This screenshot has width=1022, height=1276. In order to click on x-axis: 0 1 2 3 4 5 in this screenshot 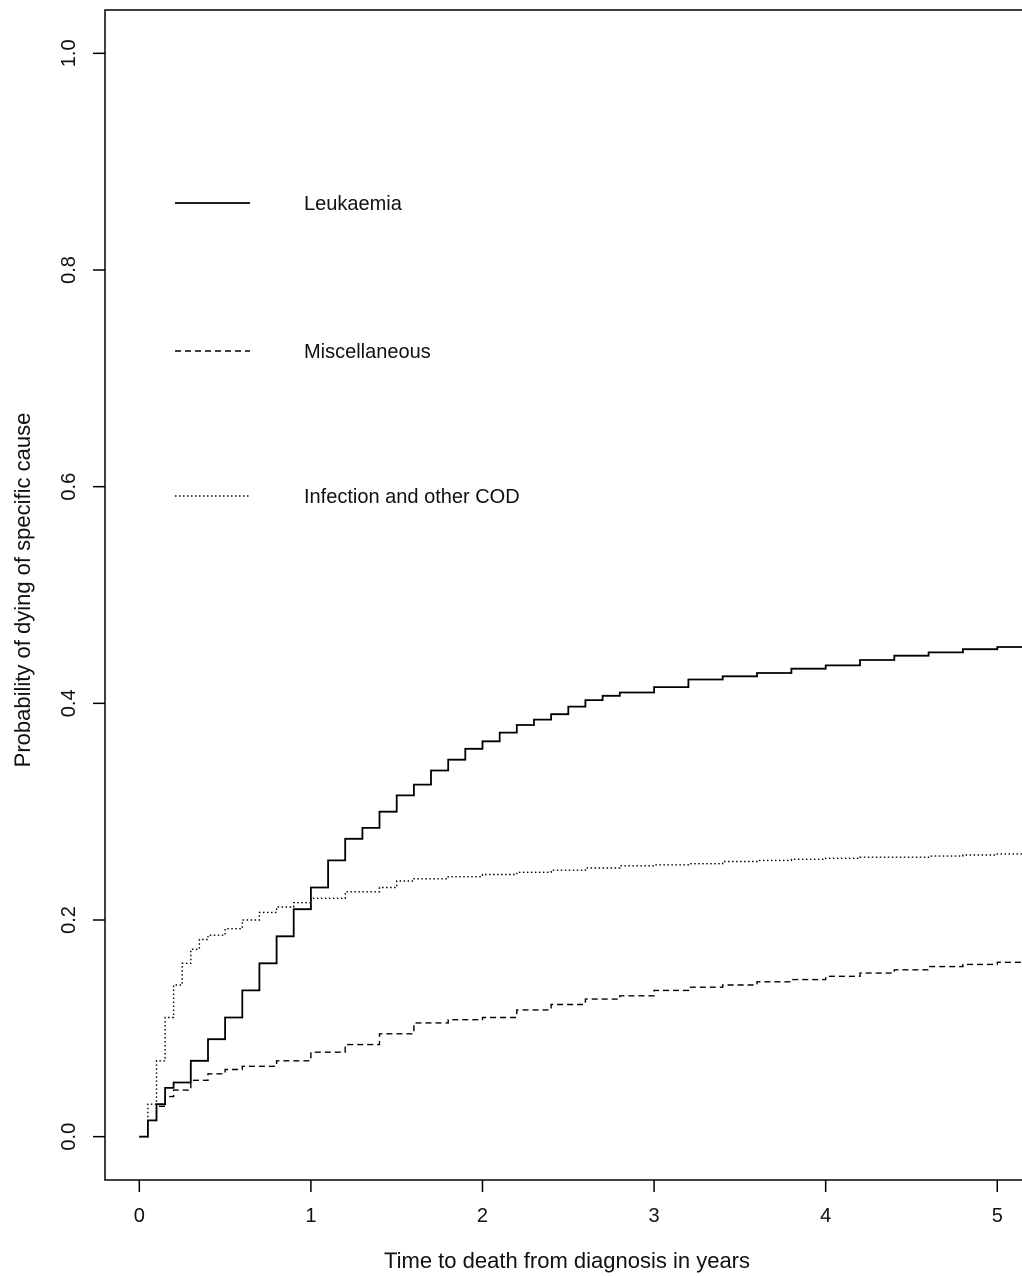, I will do `click(568, 1203)`.